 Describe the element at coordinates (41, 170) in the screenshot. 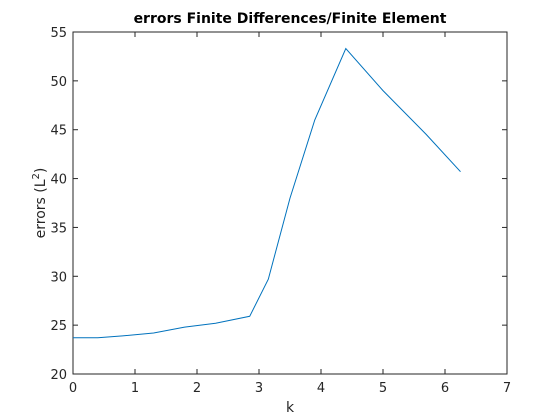

I see `y-axis-label-close: )` at that location.